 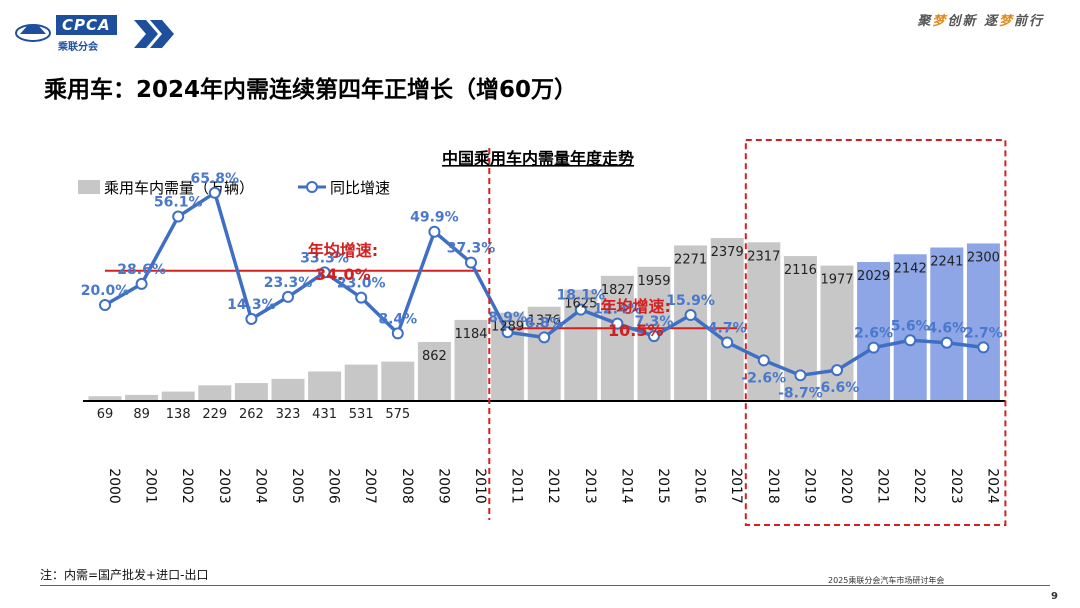 I want to click on x-tick-2022: 2022, so click(x=919, y=486).